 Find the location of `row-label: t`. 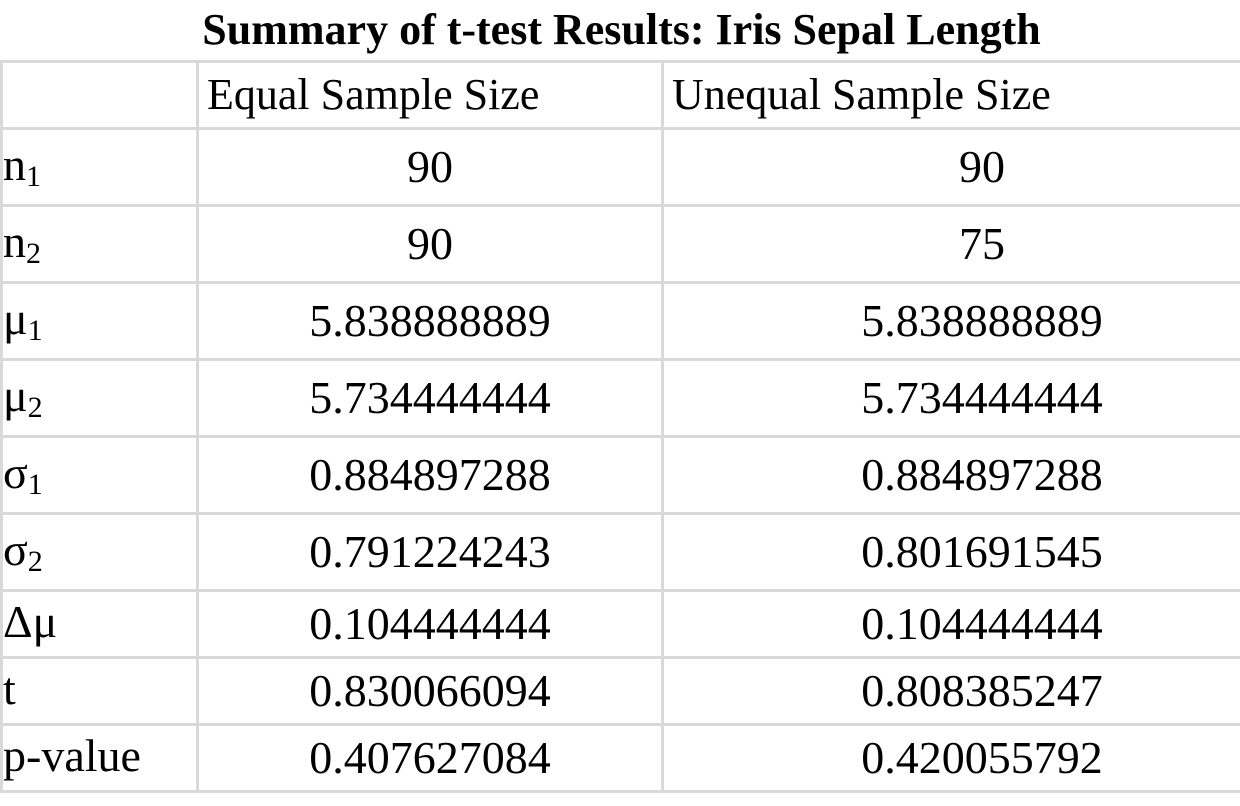

row-label: t is located at coordinates (99, 691).